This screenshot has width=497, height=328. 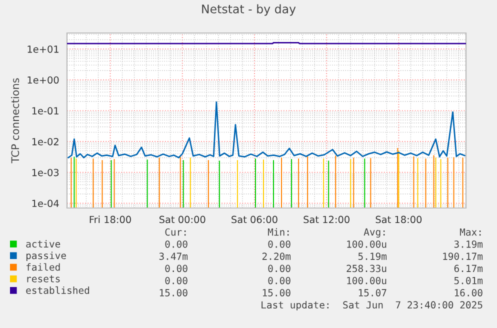 What do you see at coordinates (372, 305) in the screenshot?
I see `text: Last update: Sat Jun 7 23:40:00 2025` at bounding box center [372, 305].